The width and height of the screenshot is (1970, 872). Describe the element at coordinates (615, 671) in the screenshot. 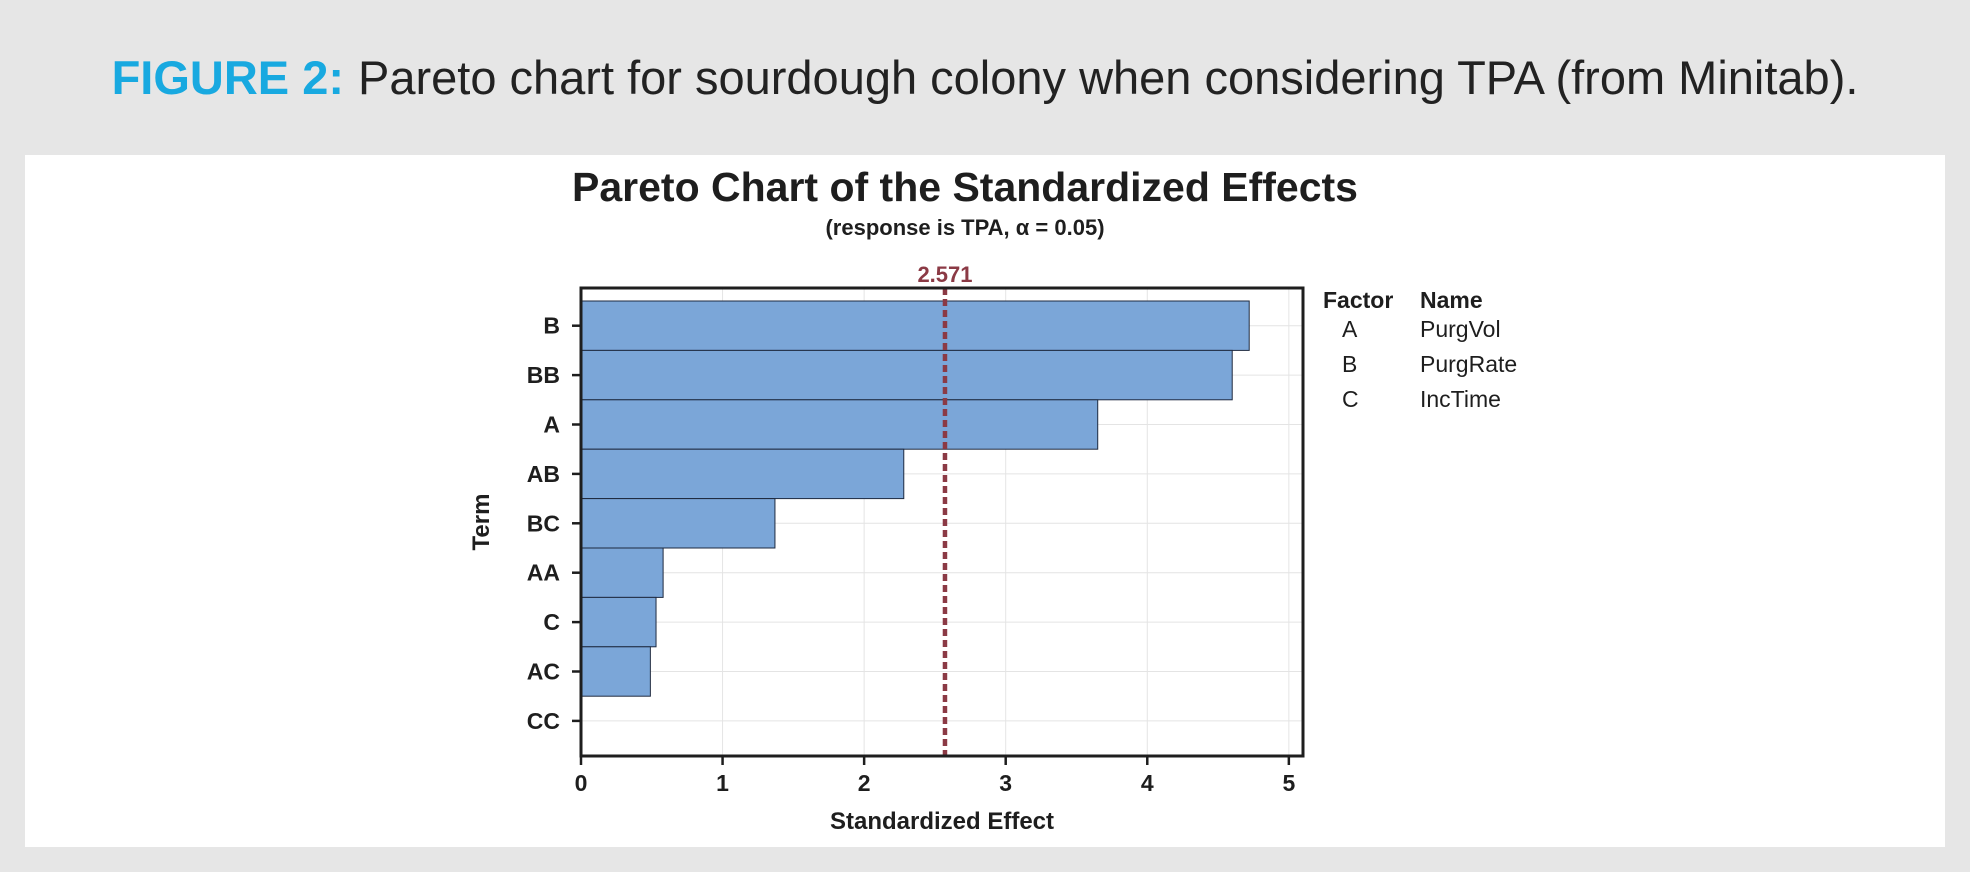

I see `bar-ac` at that location.